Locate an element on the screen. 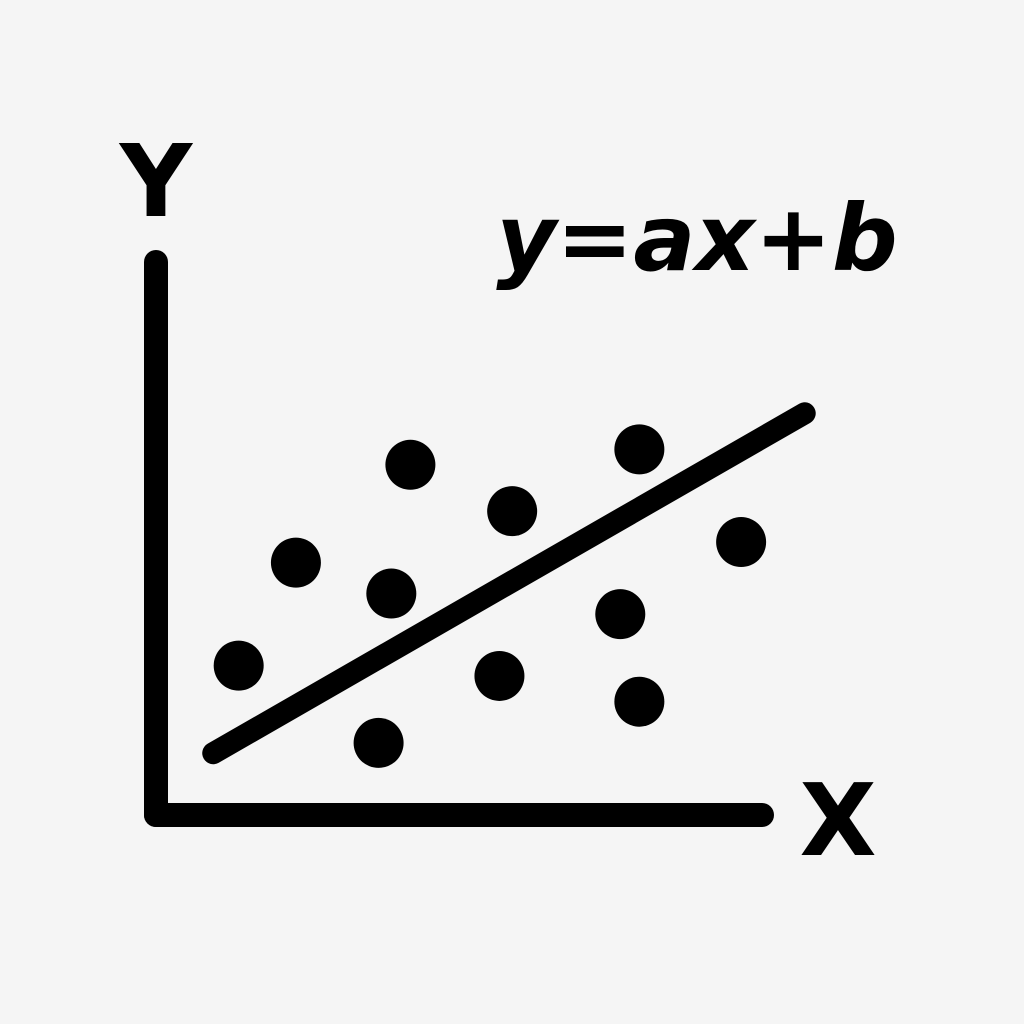 Image resolution: width=1024 pixels, height=1024 pixels. x-axis-label: X is located at coordinates (837, 820).